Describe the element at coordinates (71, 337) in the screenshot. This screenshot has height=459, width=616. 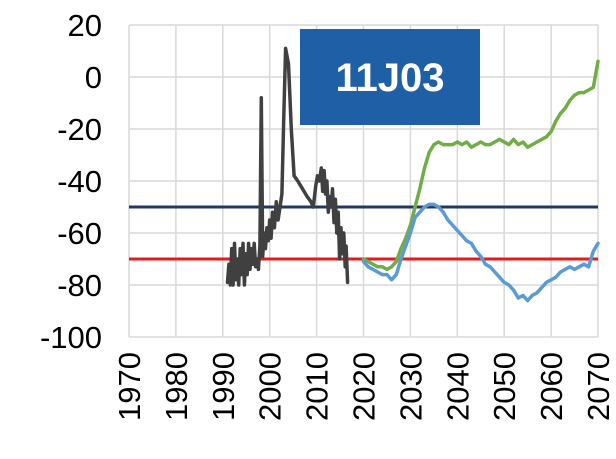
I see `y-tick-label: -100` at that location.